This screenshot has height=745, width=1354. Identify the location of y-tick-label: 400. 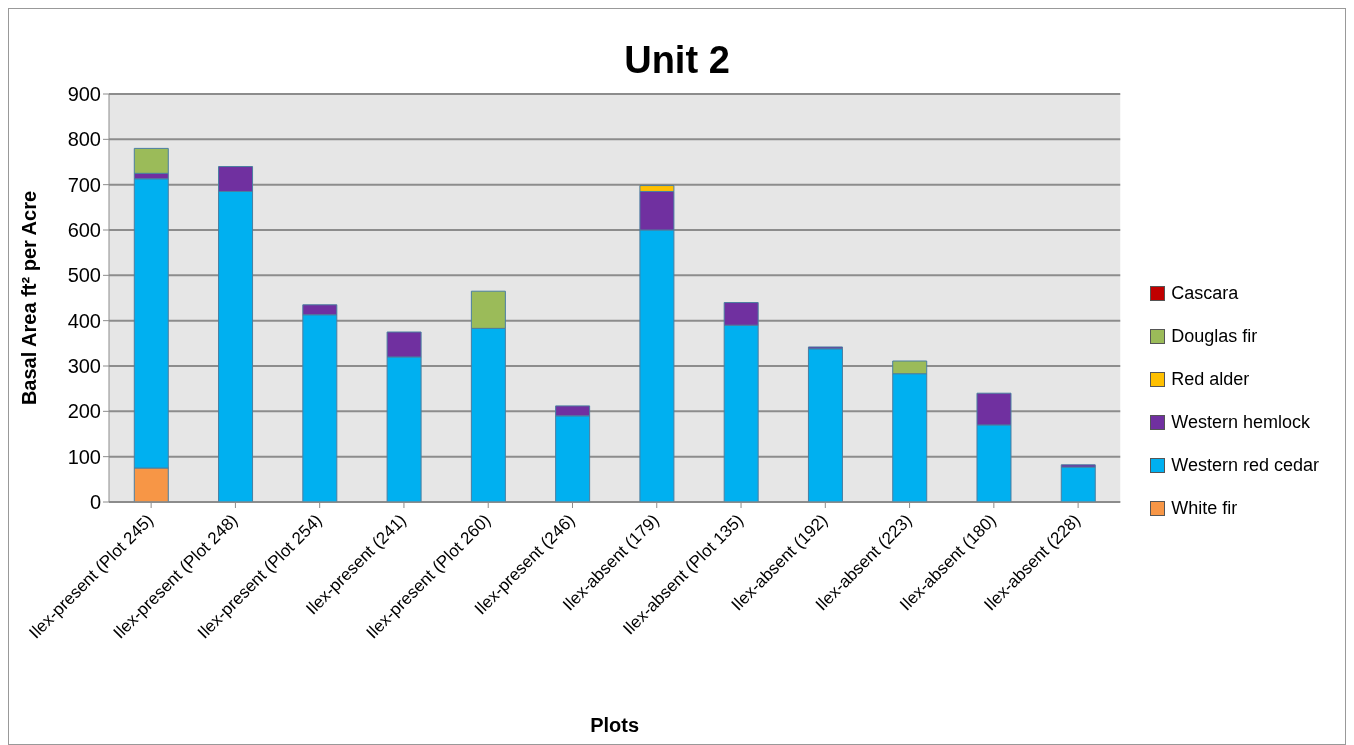
(84, 320).